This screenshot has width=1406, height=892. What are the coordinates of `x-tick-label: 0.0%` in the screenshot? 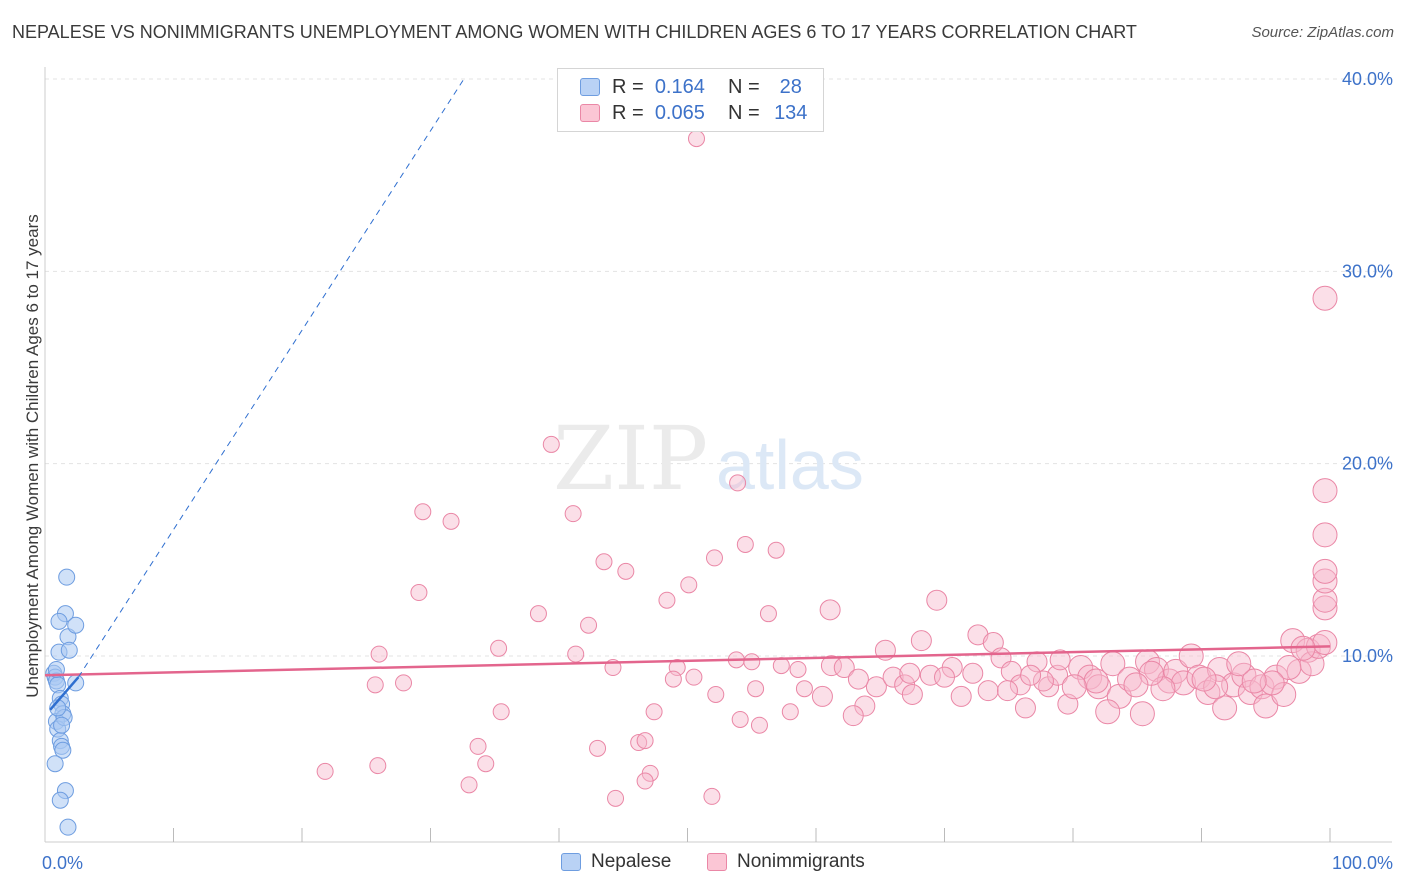 It's located at (62, 863).